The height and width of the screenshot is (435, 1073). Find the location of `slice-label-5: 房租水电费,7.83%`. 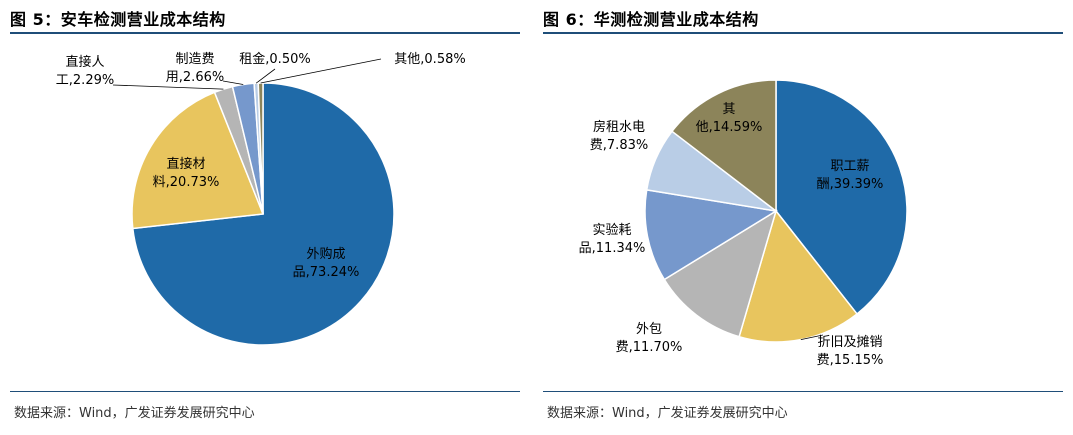

slice-label-5: 房租水电费,7.83% is located at coordinates (619, 136).